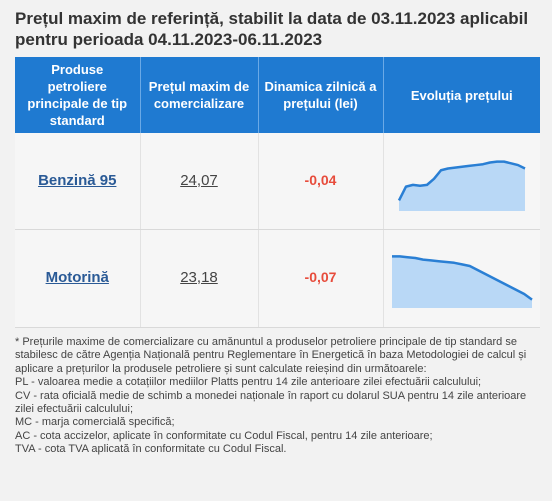  What do you see at coordinates (95, 422) in the screenshot?
I see `footnote-mc: MC - marja comercială specifică;` at bounding box center [95, 422].